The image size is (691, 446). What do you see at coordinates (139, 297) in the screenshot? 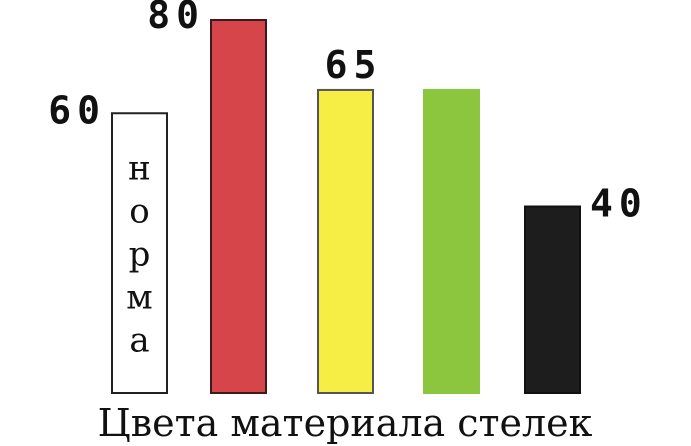
I see `norm-letter-4: м` at bounding box center [139, 297].